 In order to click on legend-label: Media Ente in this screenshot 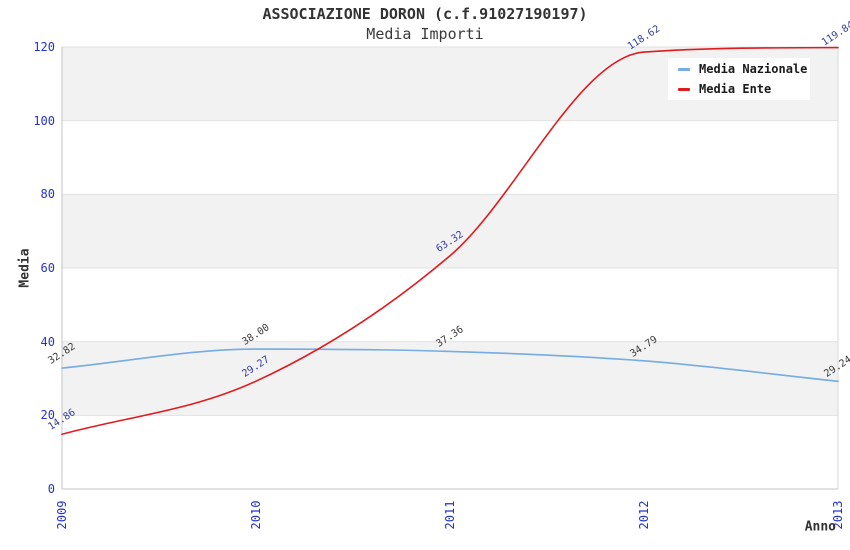, I will do `click(735, 89)`.